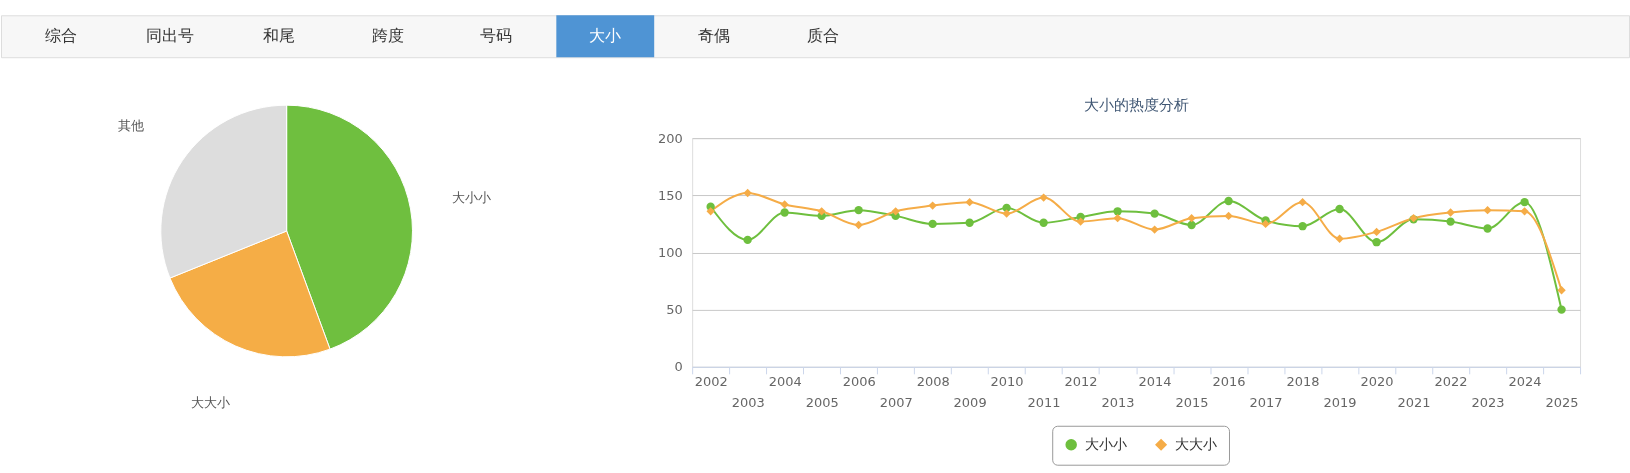  I want to click on x-tick-label: 2004, so click(785, 382).